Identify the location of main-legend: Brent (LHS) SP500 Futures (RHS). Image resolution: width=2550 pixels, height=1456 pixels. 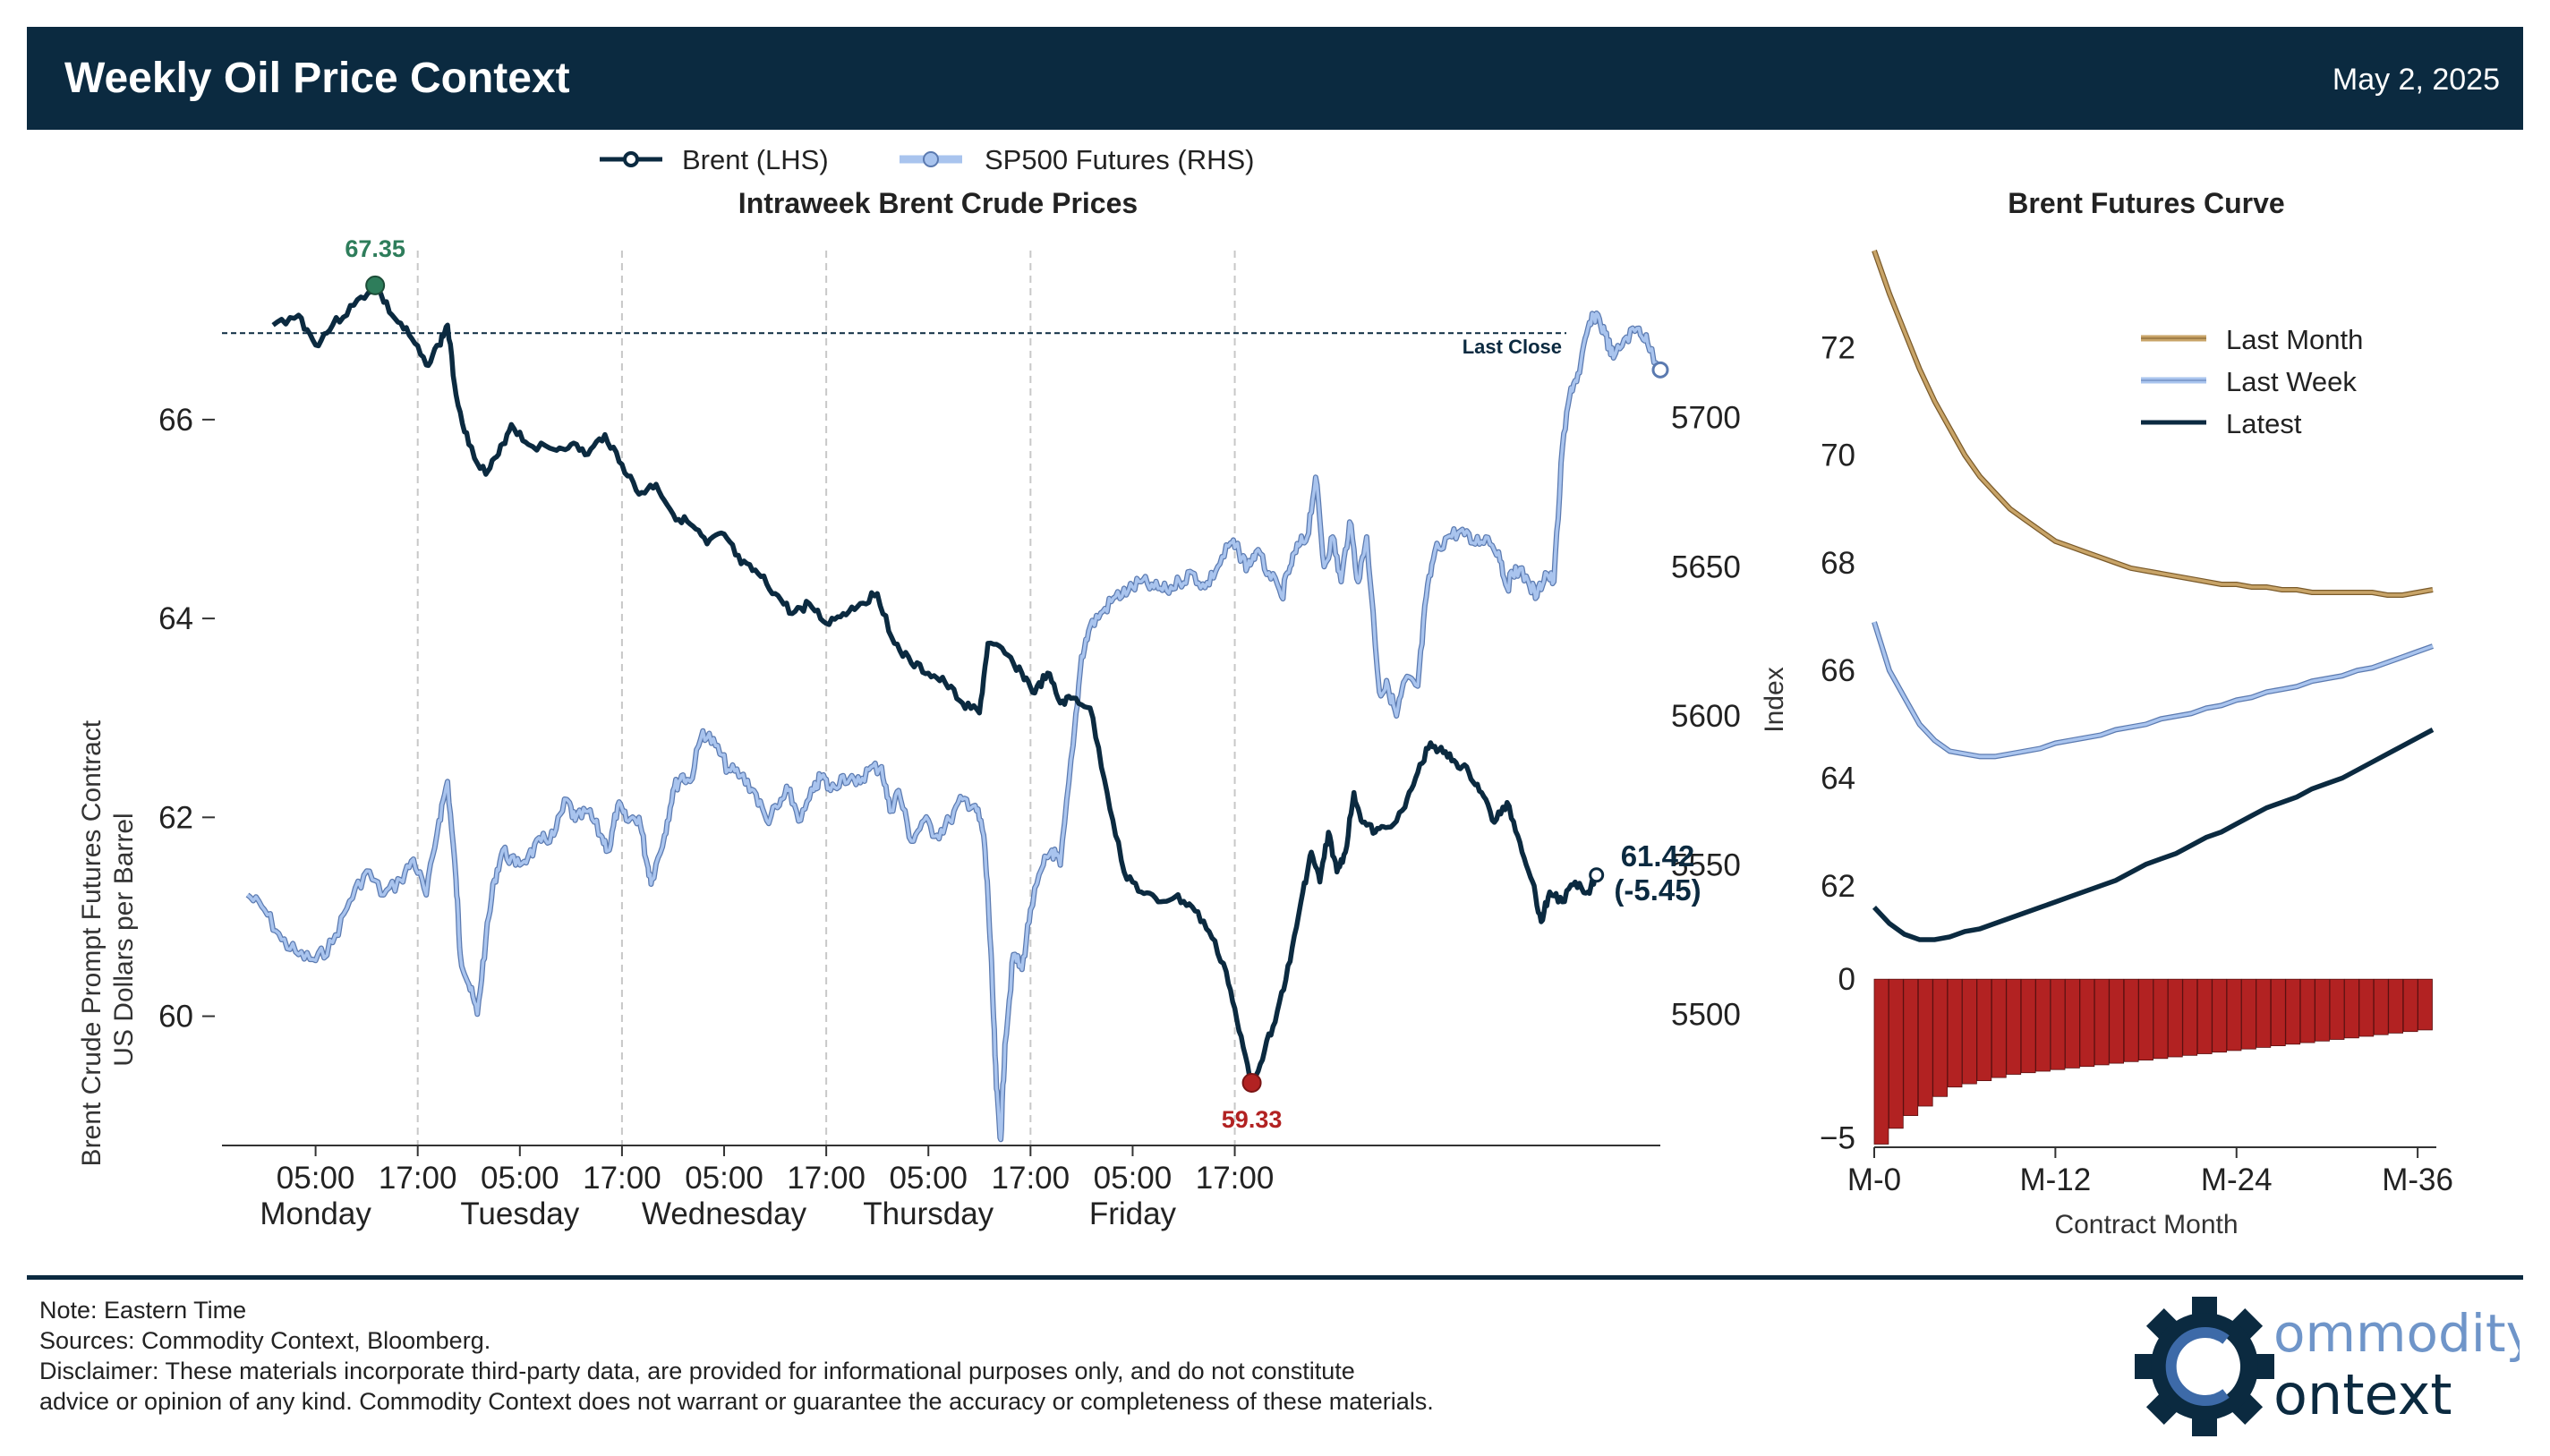
(927, 159).